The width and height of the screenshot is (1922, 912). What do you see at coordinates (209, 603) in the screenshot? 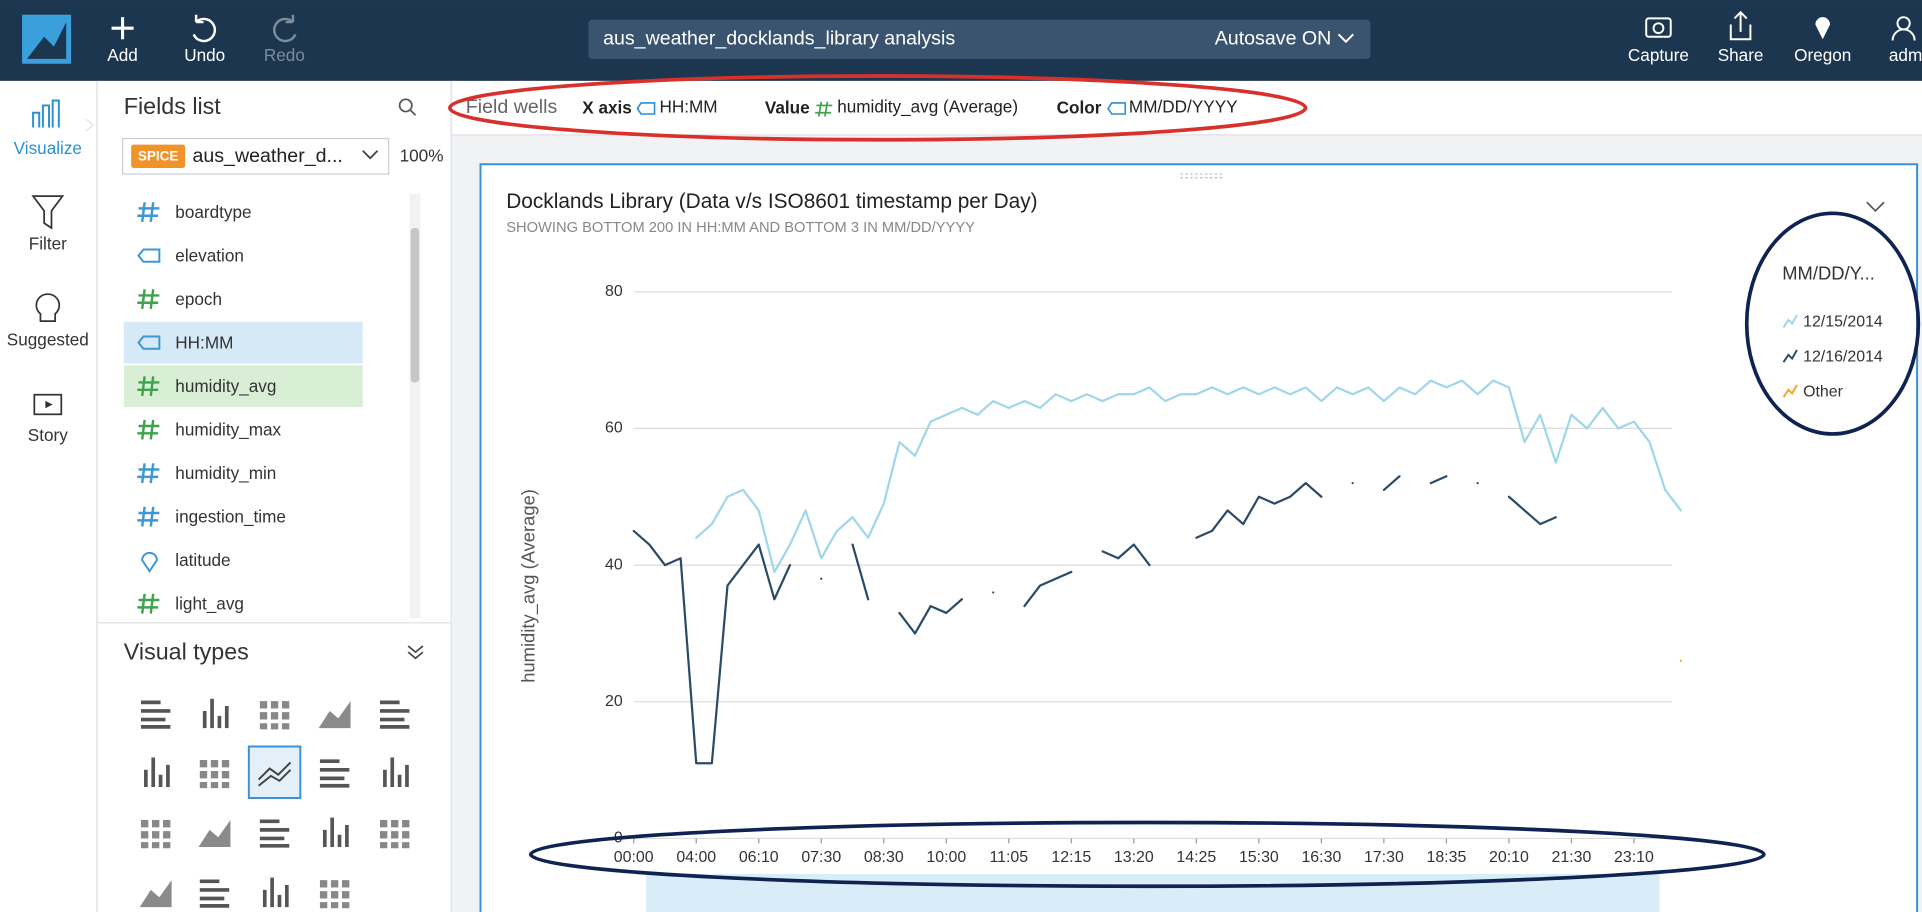
I see `field-name: light_avg` at bounding box center [209, 603].